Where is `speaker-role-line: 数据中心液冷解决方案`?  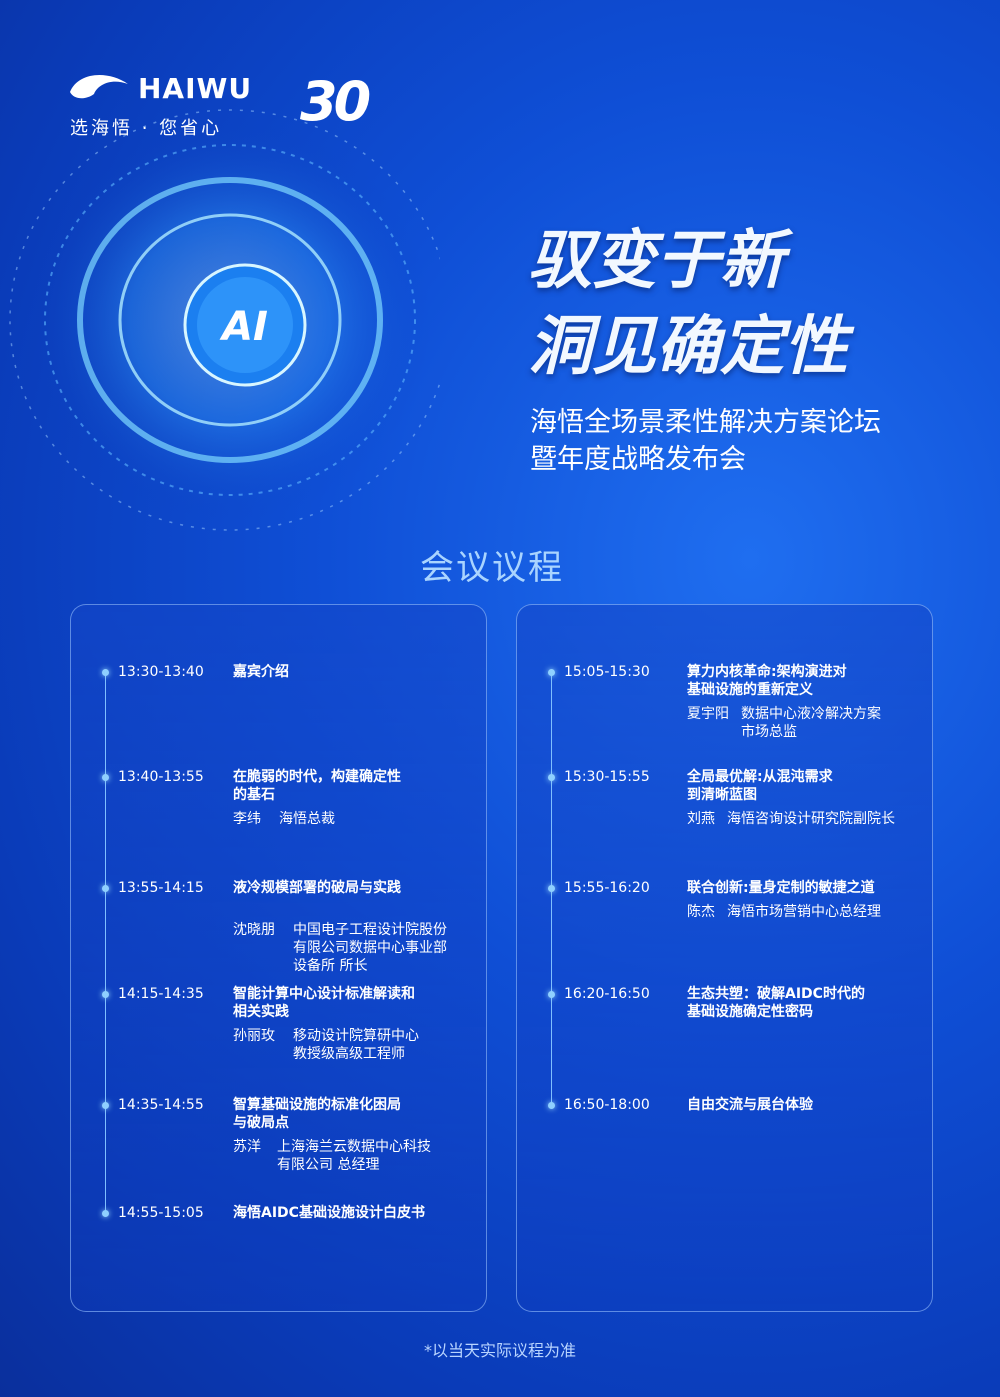
speaker-role-line: 数据中心液冷解决方案 is located at coordinates (811, 714).